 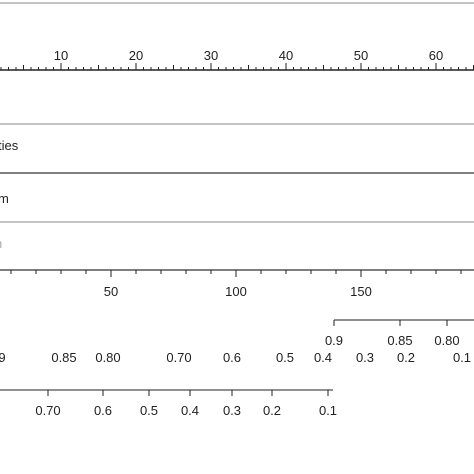 I want to click on prob2-tick-label: 0.1, so click(x=462, y=357).